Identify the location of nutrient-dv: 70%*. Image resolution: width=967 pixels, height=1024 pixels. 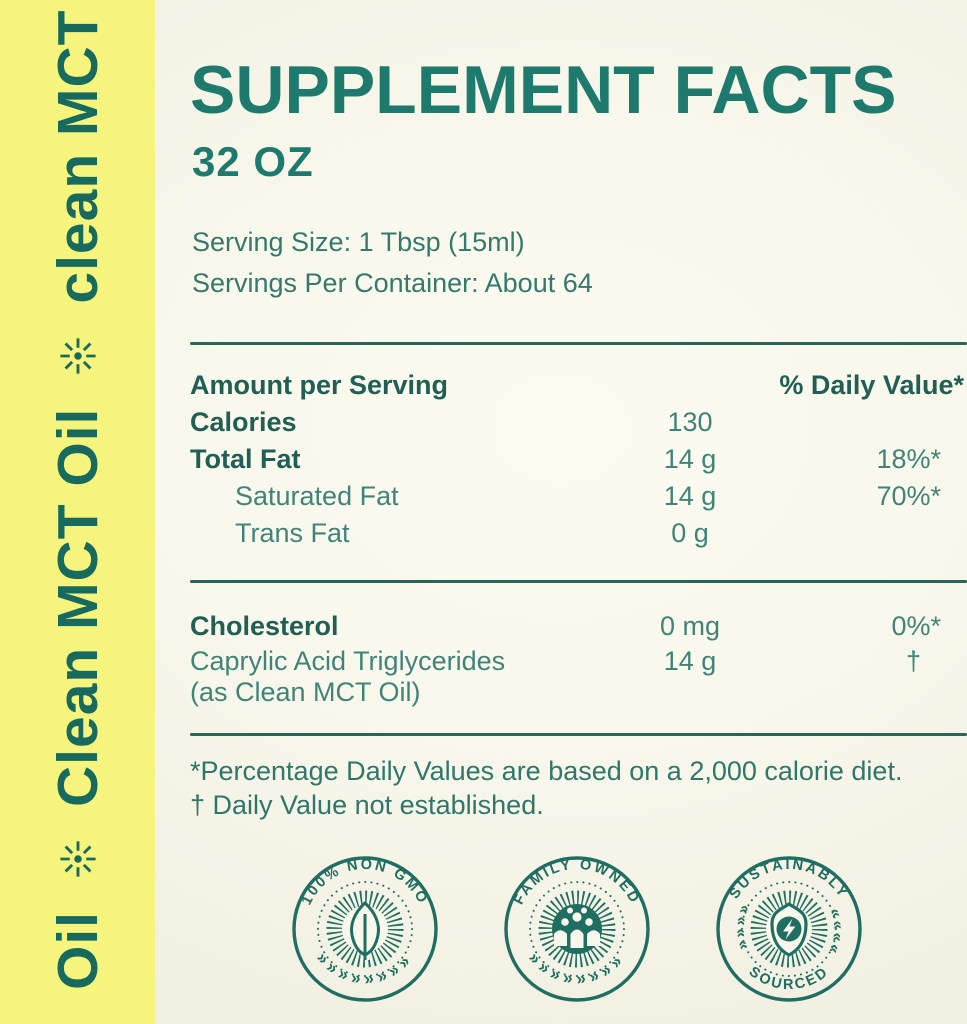
(908, 496).